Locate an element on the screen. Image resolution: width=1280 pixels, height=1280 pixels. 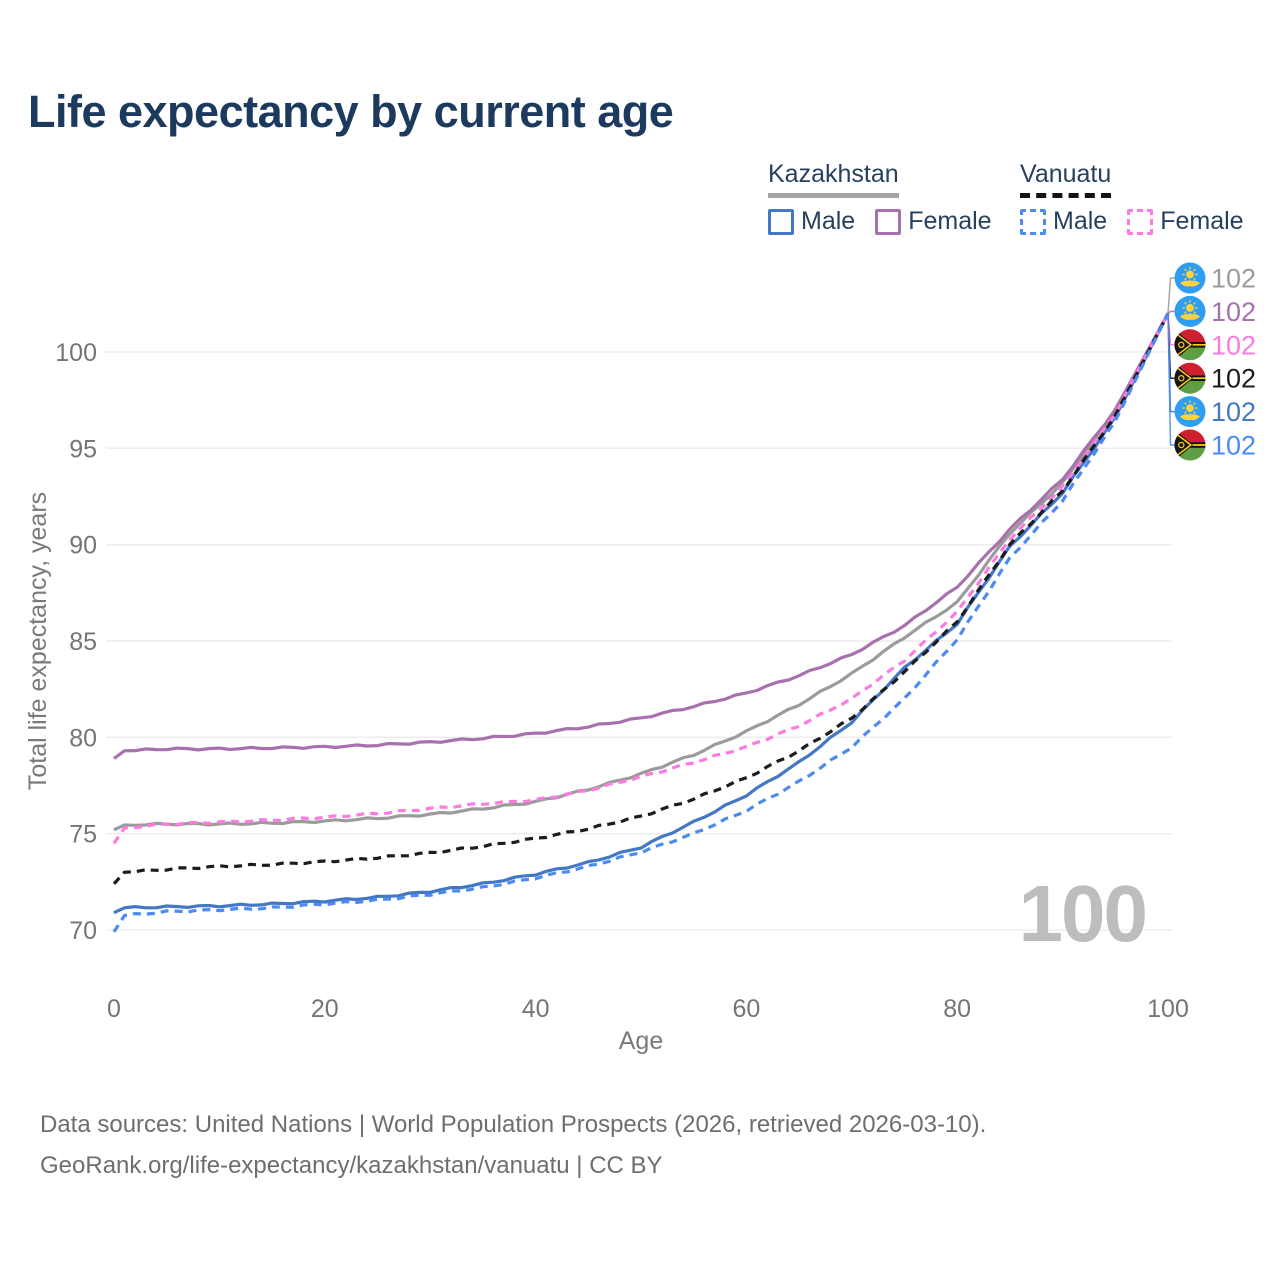
leader-line-vu_male is located at coordinates (1171, 379).